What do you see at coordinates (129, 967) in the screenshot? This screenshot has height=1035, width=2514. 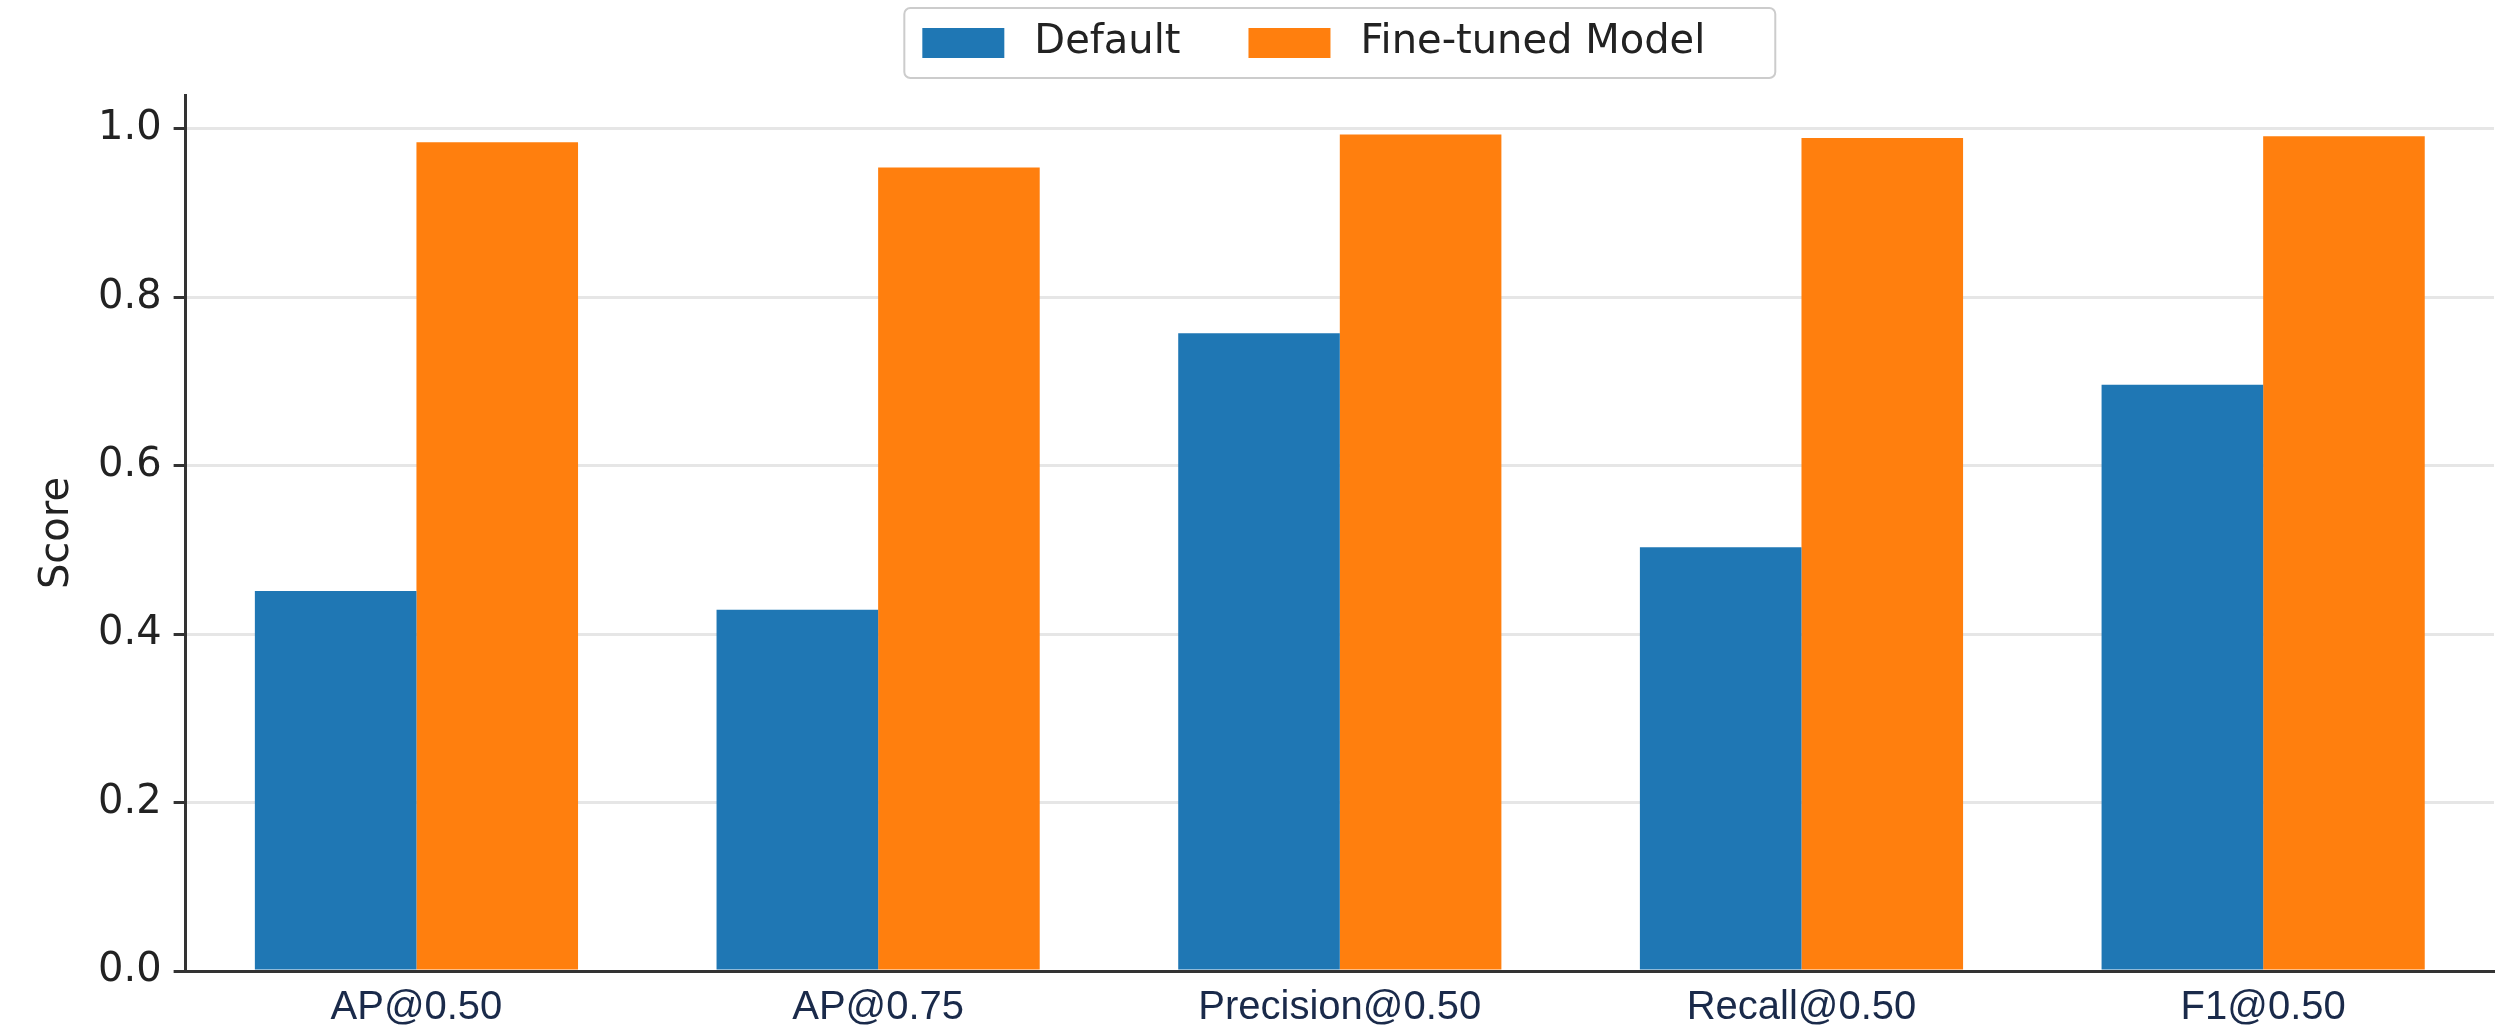 I see `y-tick-label: 0.0` at bounding box center [129, 967].